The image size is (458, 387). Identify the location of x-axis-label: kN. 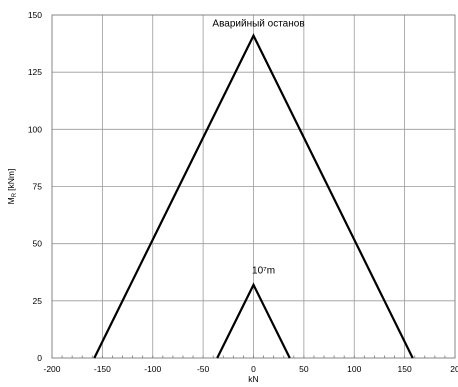
(253, 379).